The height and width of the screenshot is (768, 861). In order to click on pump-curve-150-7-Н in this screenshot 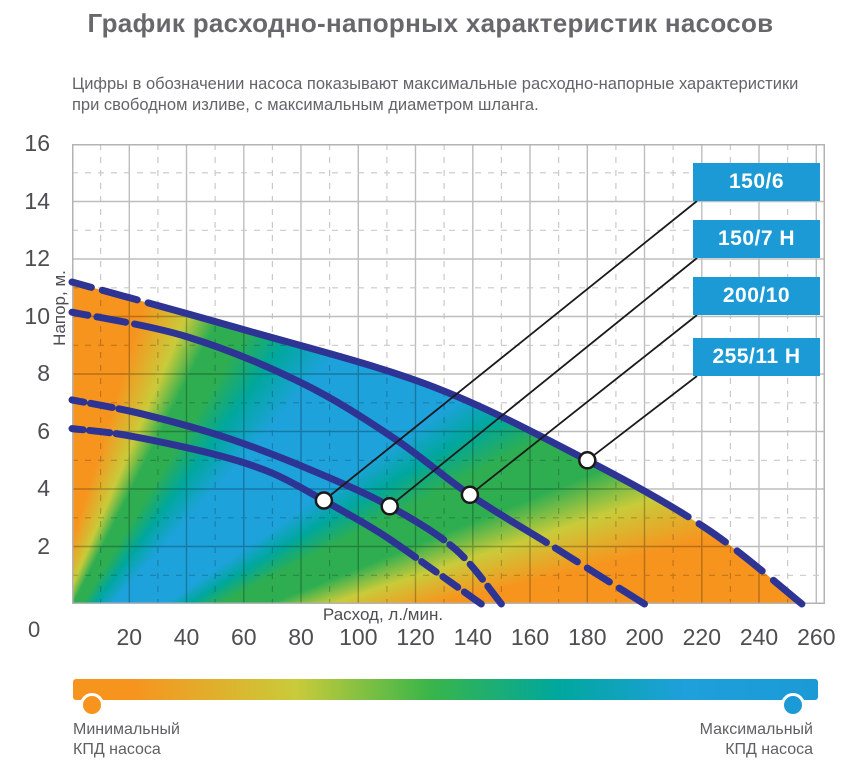, I will do `click(286, 502)`.